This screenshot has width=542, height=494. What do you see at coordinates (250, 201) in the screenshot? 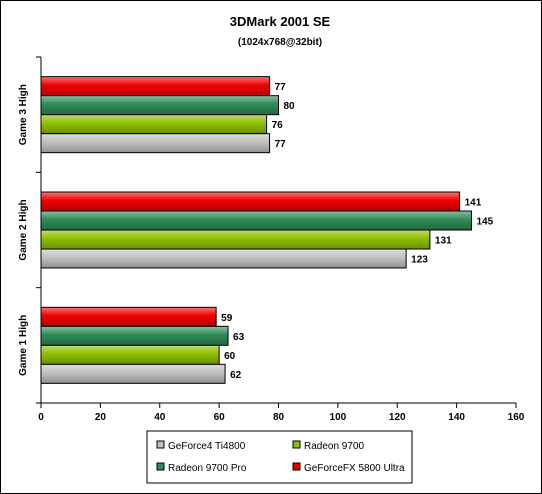
I see `bar-game-2-high-geforcefx-5800-ultra` at bounding box center [250, 201].